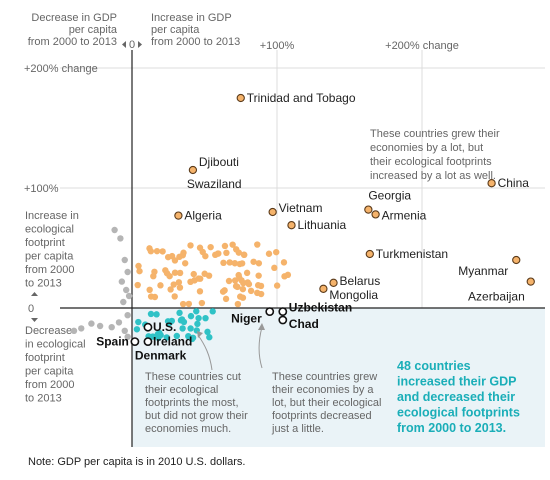  What do you see at coordinates (140, 44) in the screenshot?
I see `arrow-right-icon` at bounding box center [140, 44].